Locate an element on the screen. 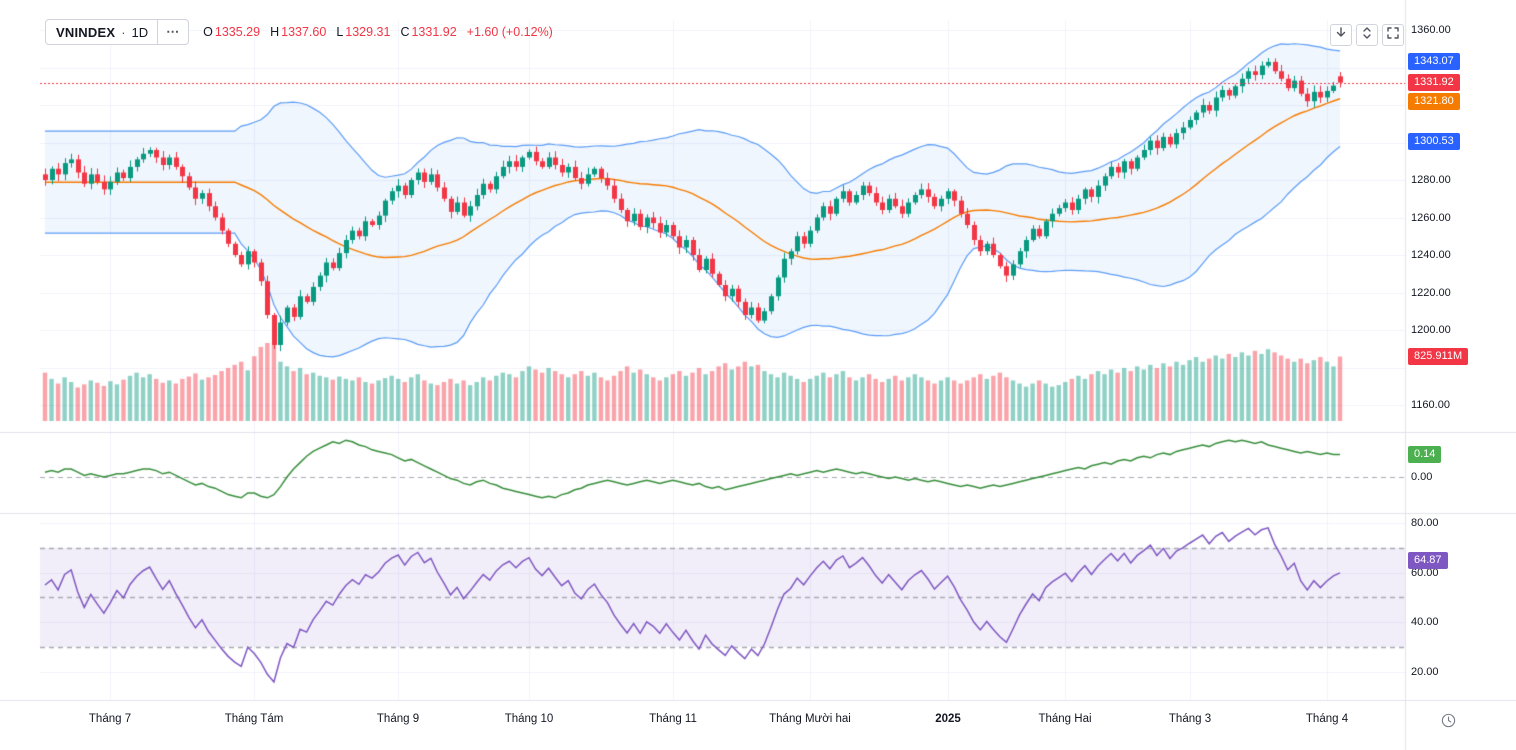 The width and height of the screenshot is (1516, 750). price-axis-tick: 1280.00 is located at coordinates (1431, 180).